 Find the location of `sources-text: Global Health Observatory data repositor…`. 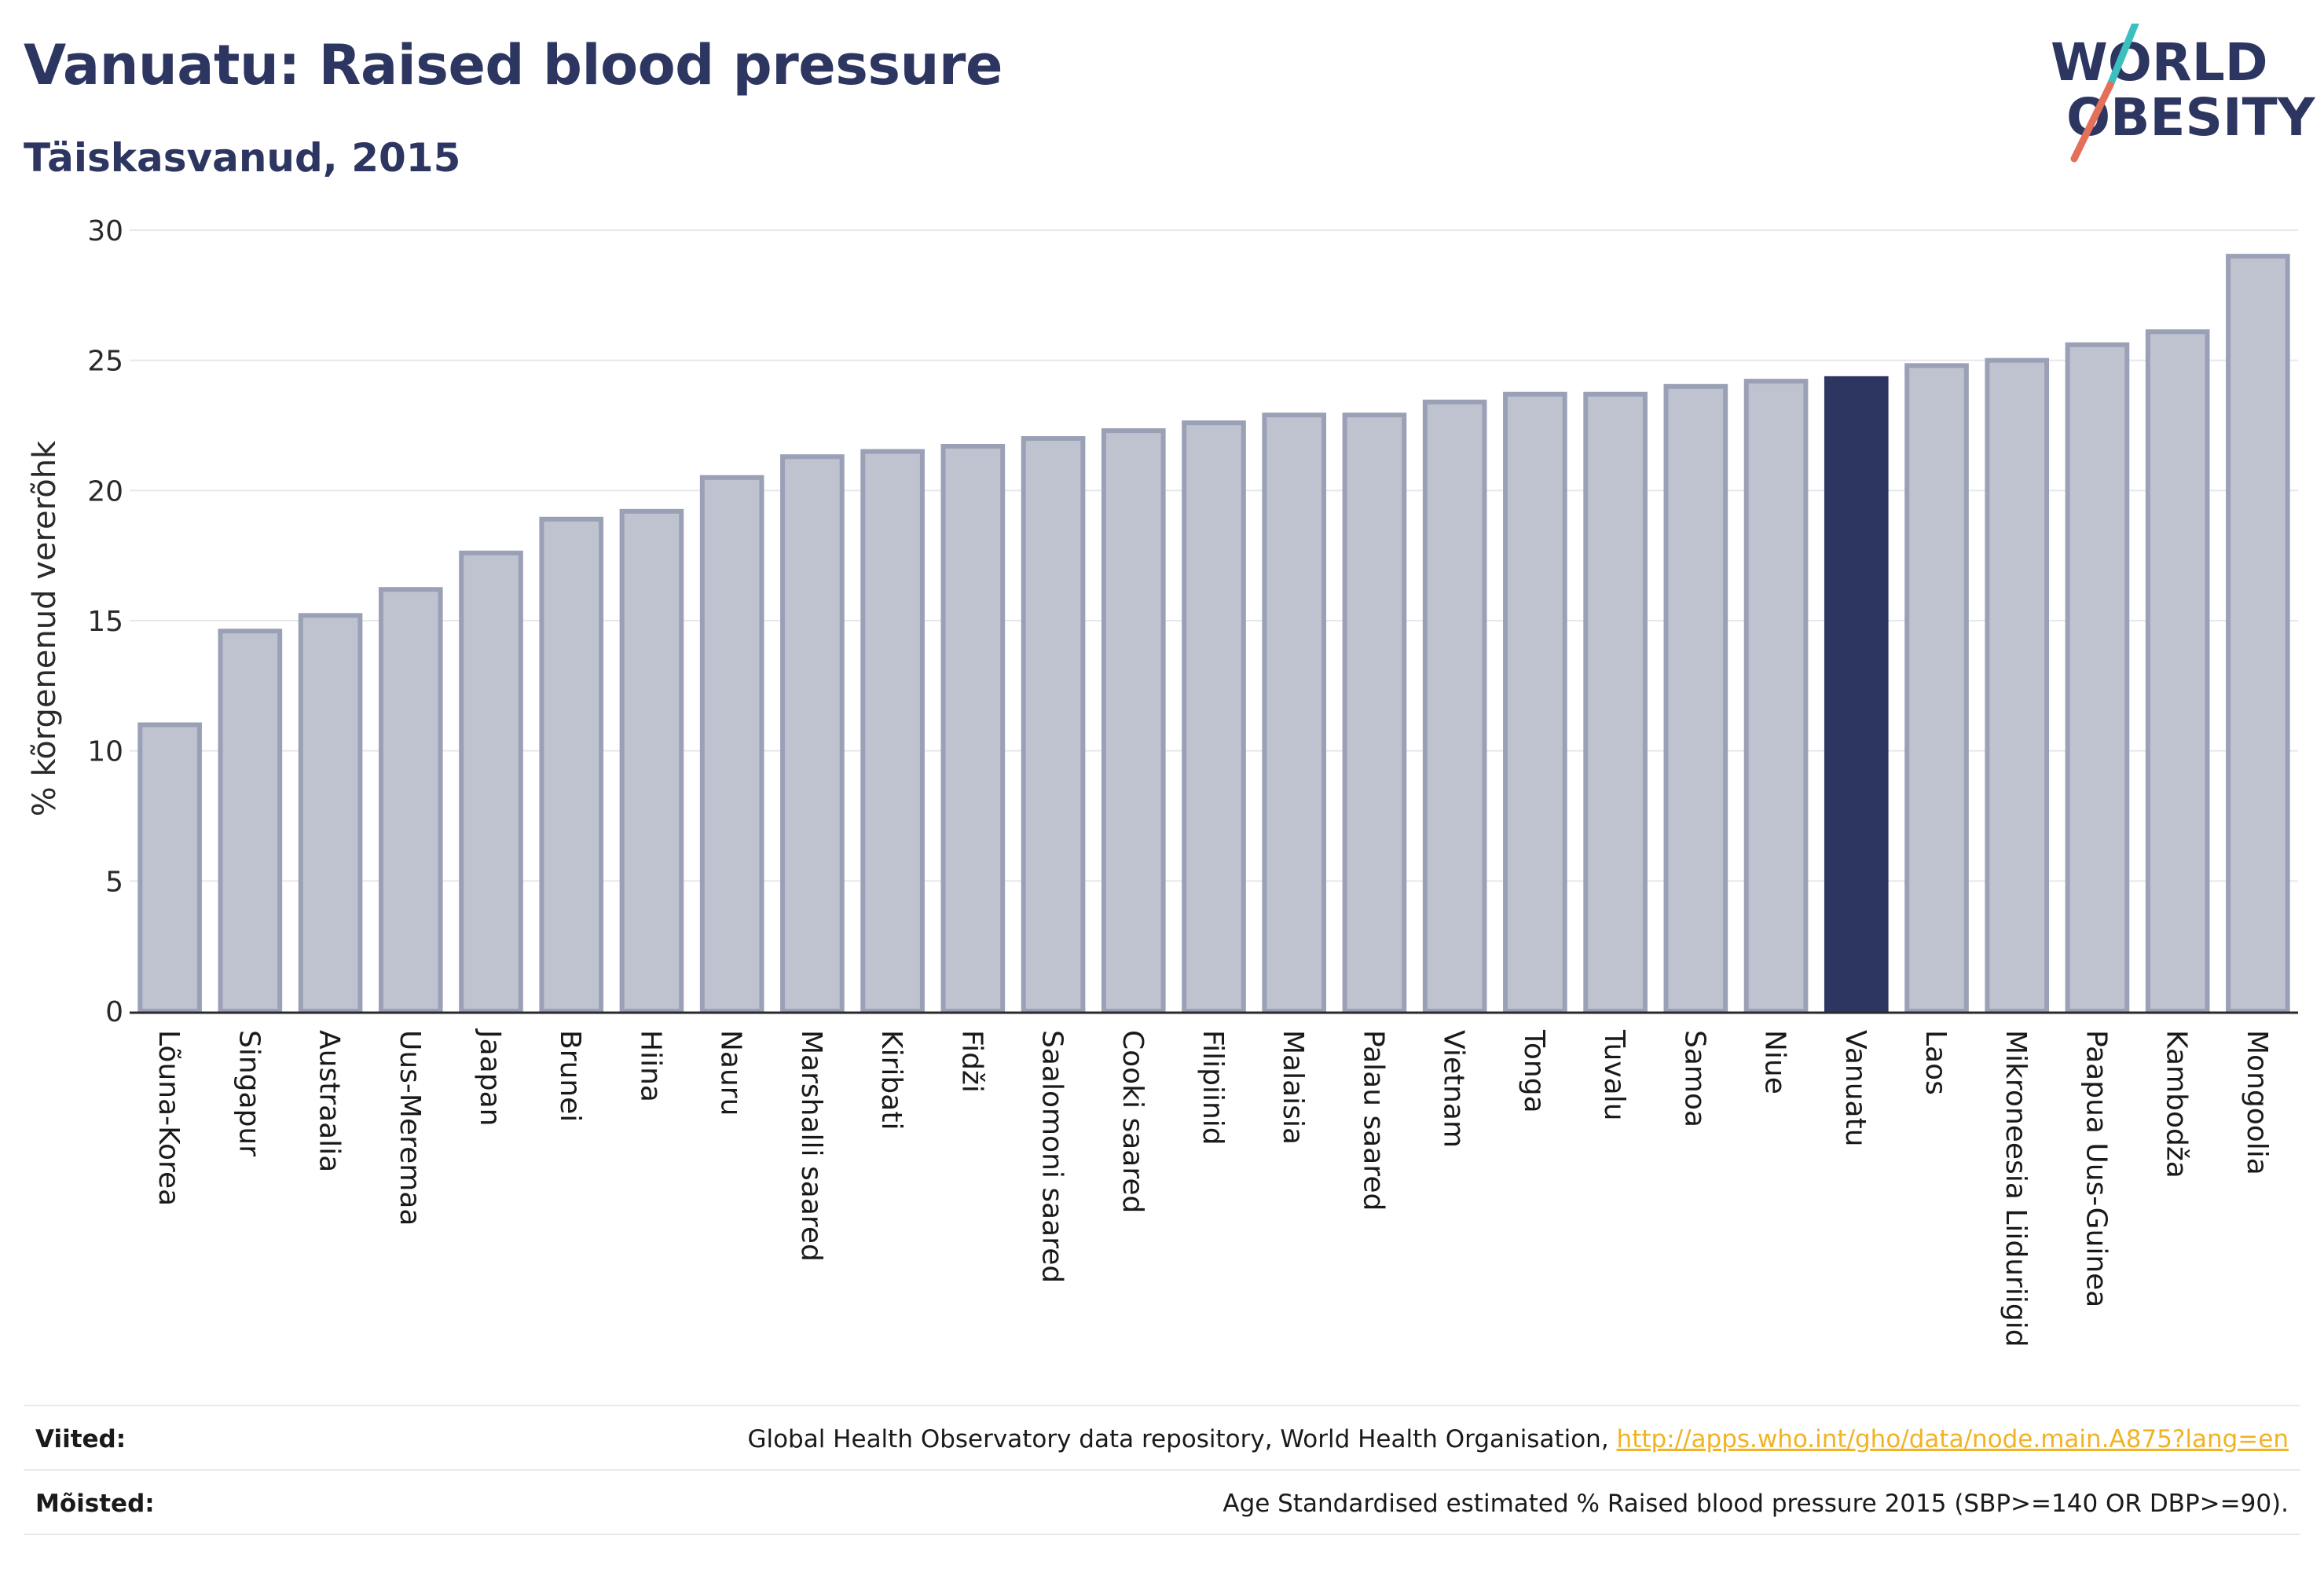

sources-text: Global Health Observatory data repositor… is located at coordinates (1518, 1439).